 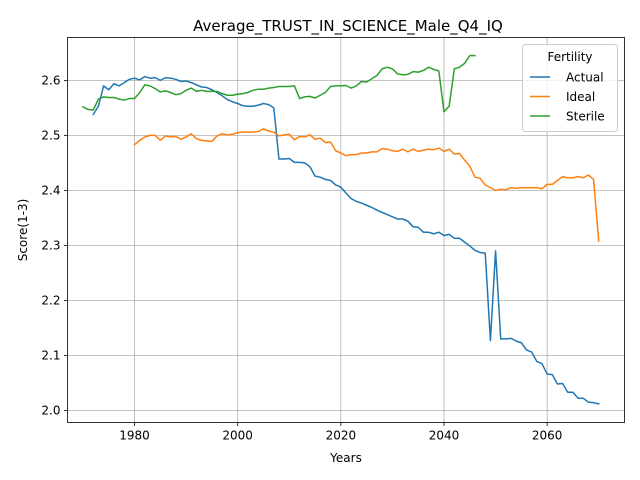 What do you see at coordinates (50, 410) in the screenshot?
I see `y-tick-label: 2.0` at bounding box center [50, 410].